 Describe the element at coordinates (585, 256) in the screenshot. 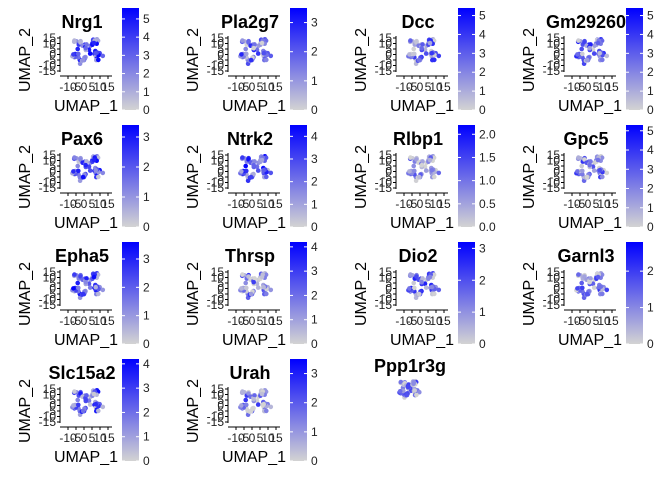

I see `panel-title: Garnl3` at that location.